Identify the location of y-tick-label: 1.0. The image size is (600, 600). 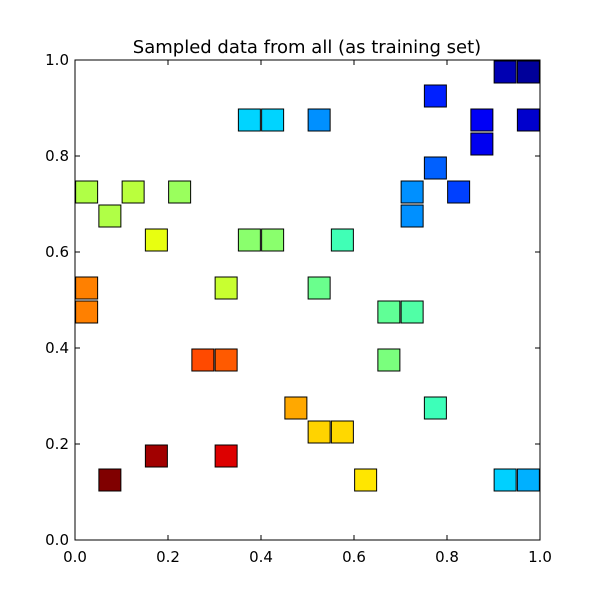
(57, 60).